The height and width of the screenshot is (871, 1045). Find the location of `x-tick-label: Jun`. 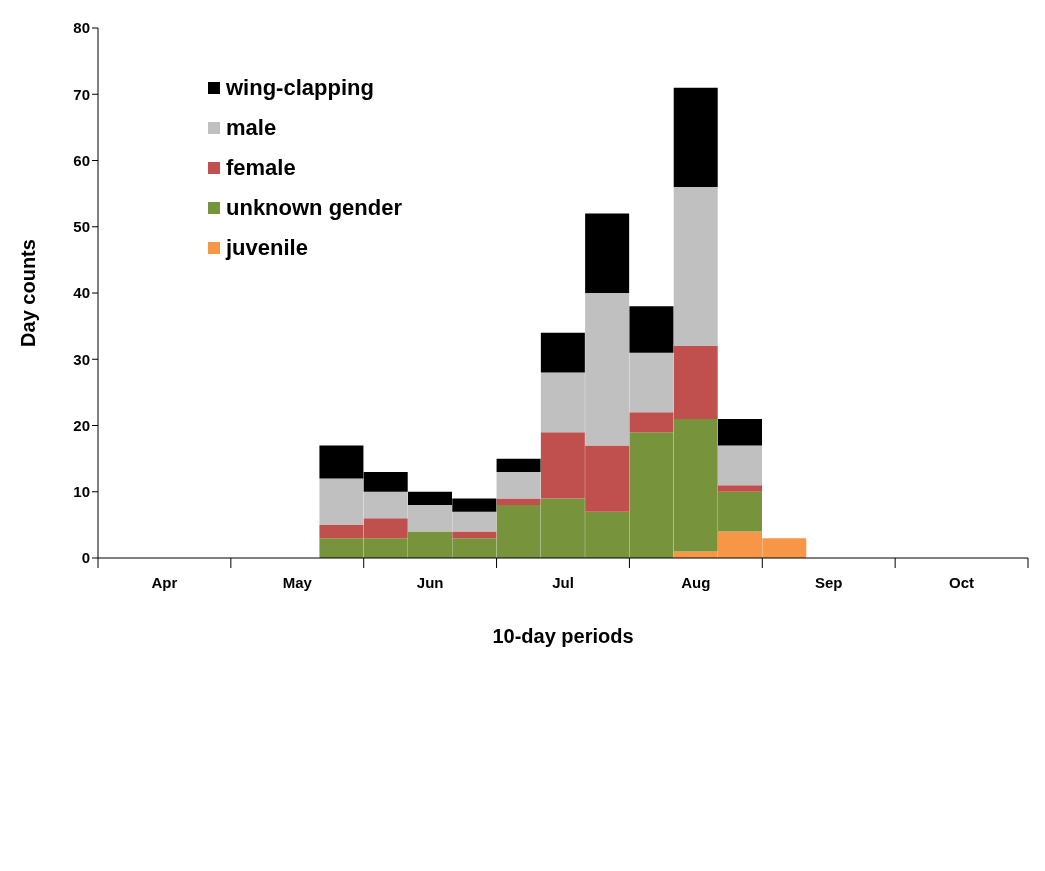

x-tick-label: Jun is located at coordinates (430, 582).